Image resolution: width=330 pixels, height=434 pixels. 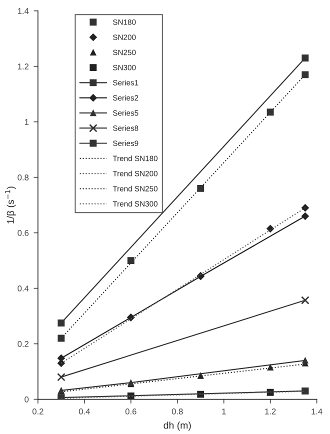 I want to click on x-tick-label: 1, so click(x=224, y=411).